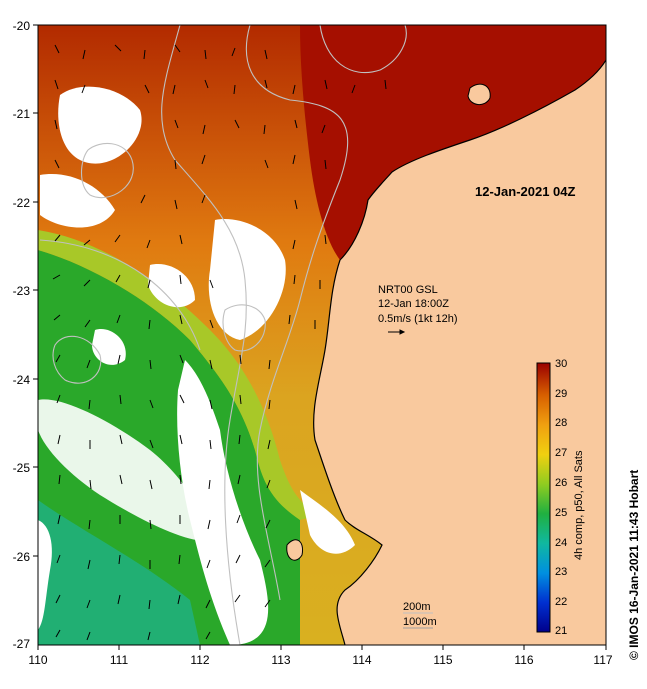  What do you see at coordinates (119, 660) in the screenshot?
I see `x-tick-label: 111` at bounding box center [119, 660].